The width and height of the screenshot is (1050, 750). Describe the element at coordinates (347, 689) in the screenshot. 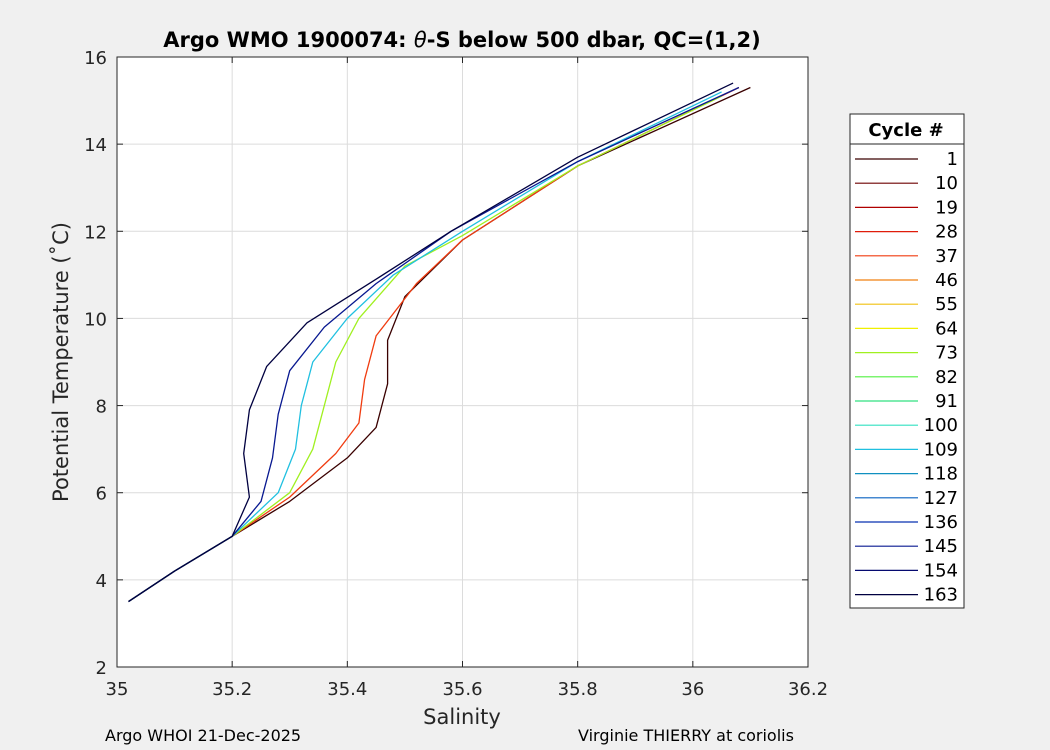

I see `x-tick-label: 35.4` at that location.